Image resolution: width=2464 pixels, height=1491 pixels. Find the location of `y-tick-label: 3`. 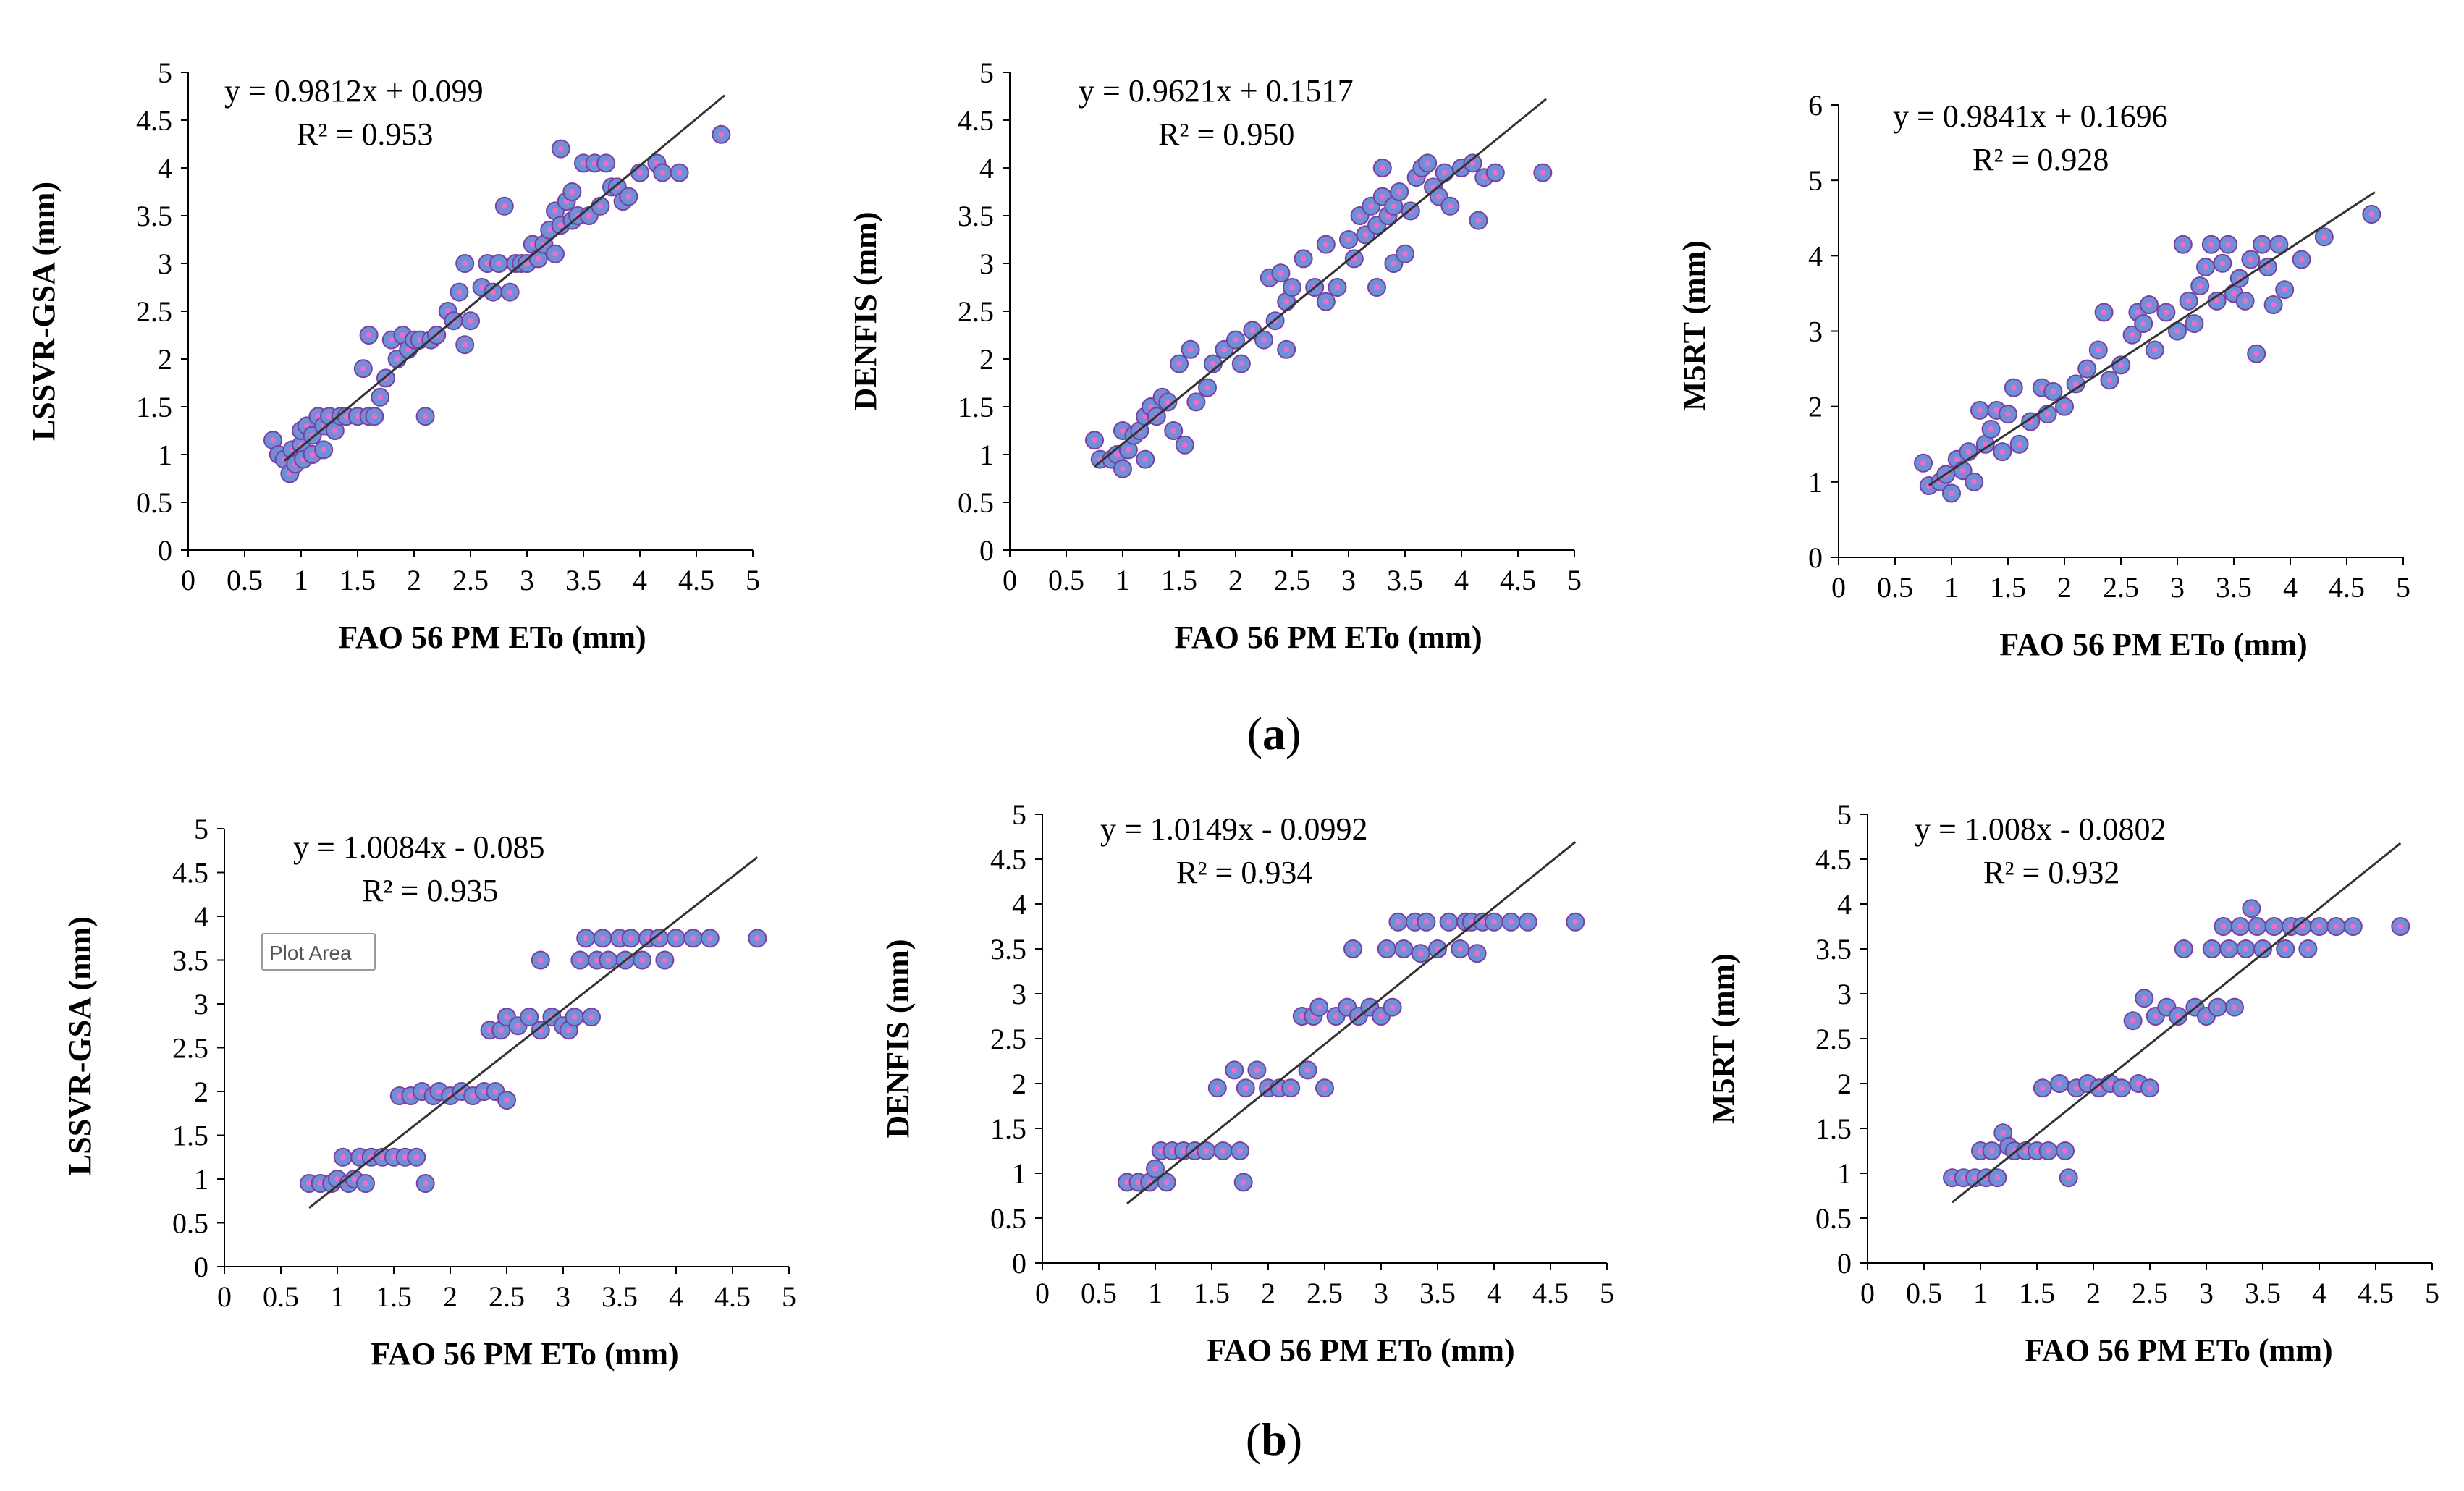

y-tick-label: 3 is located at coordinates (201, 1004).